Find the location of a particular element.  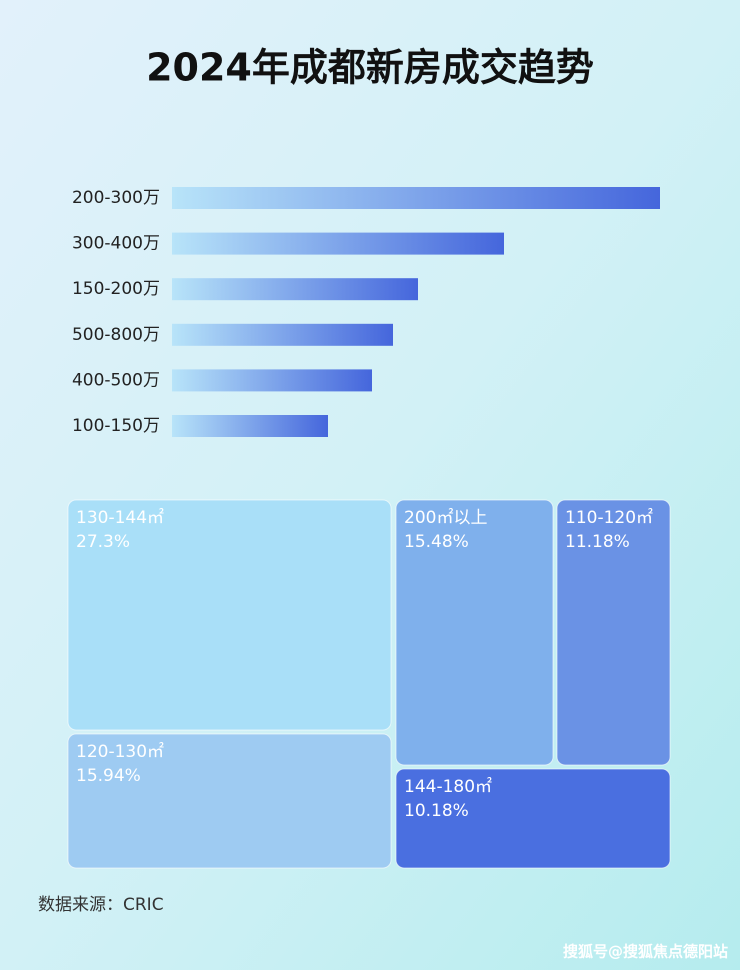

cell-label: 200㎡以上 is located at coordinates (445, 518).